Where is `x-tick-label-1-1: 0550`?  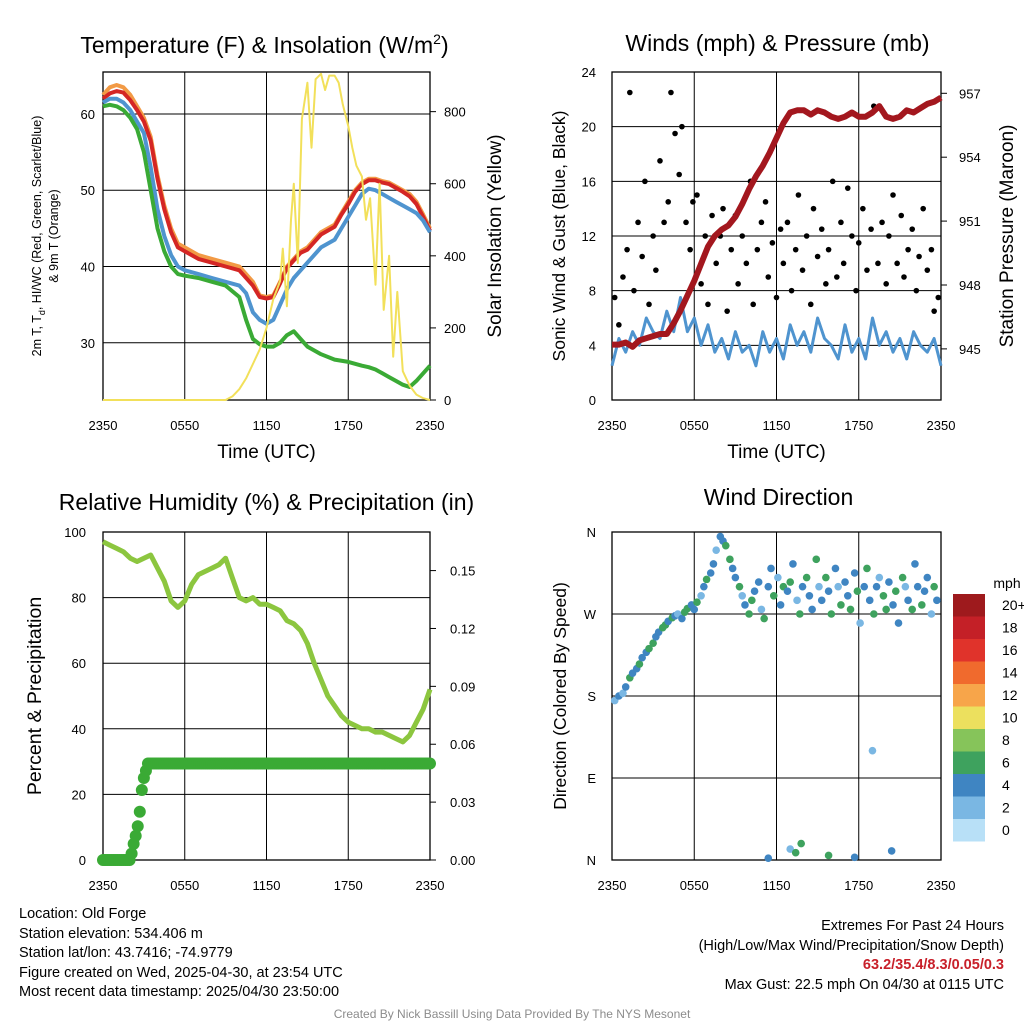
x-tick-label-1-1: 0550 is located at coordinates (694, 425).